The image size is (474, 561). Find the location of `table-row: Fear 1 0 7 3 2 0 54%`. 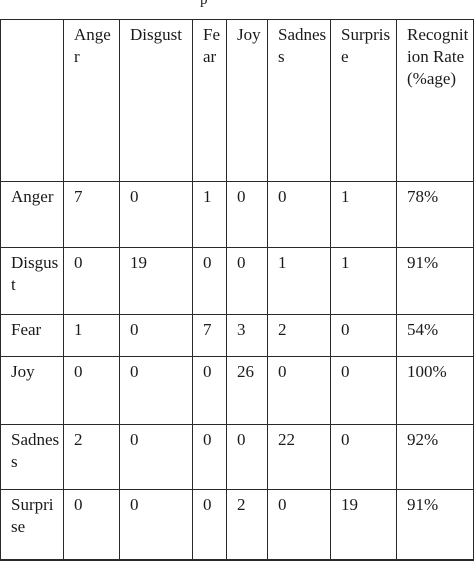

table-row: Fear 1 0 7 3 2 0 54% is located at coordinates (237, 335).